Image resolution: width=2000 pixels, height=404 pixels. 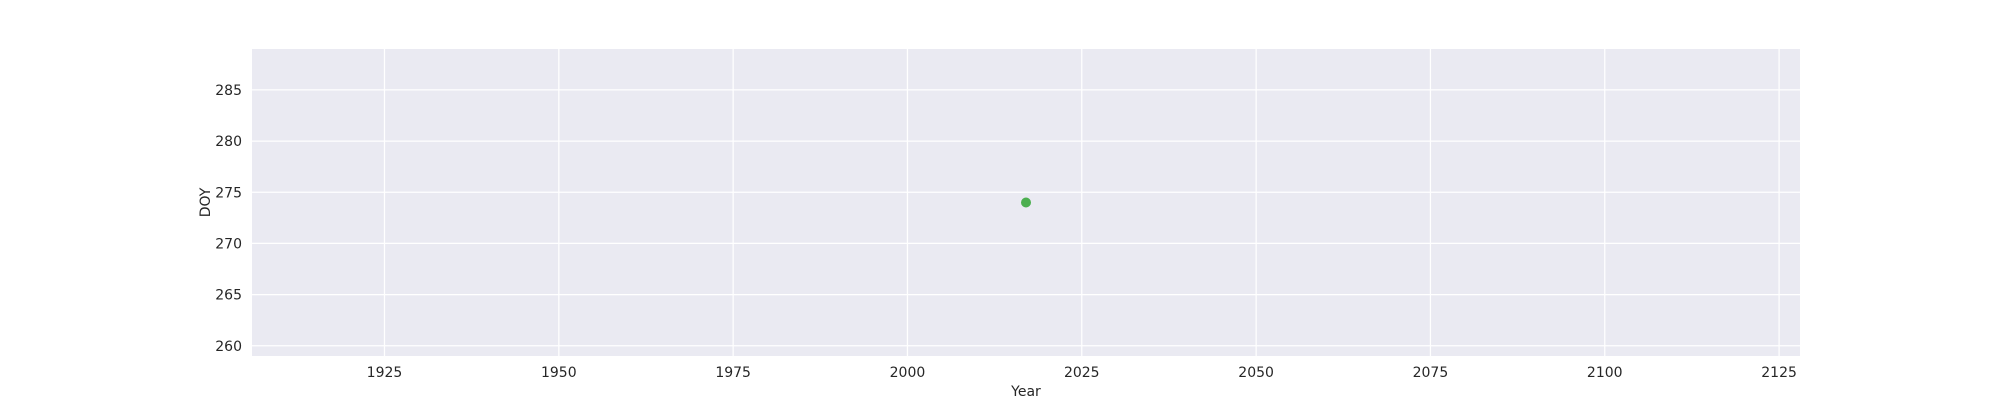 I want to click on y-tick-label: 270, so click(x=228, y=244).